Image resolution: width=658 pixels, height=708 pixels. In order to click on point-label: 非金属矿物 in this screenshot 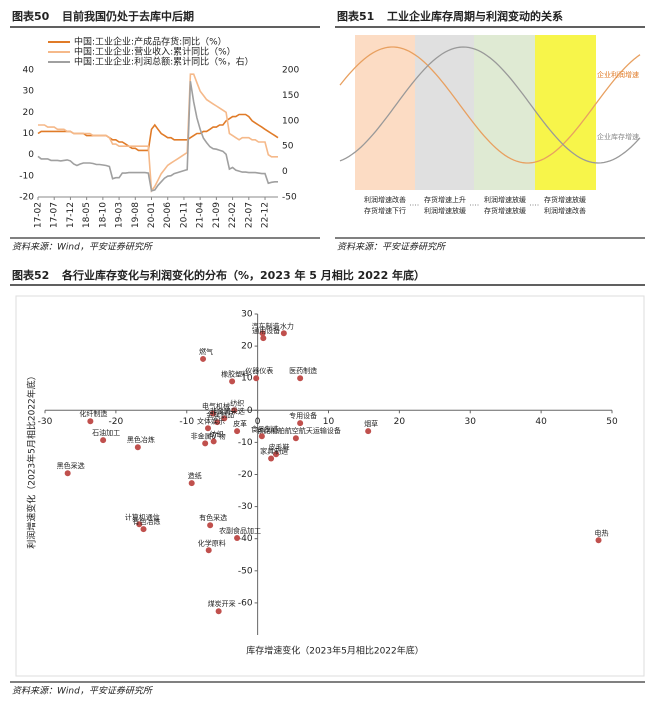, I will do `click(208, 435)`.